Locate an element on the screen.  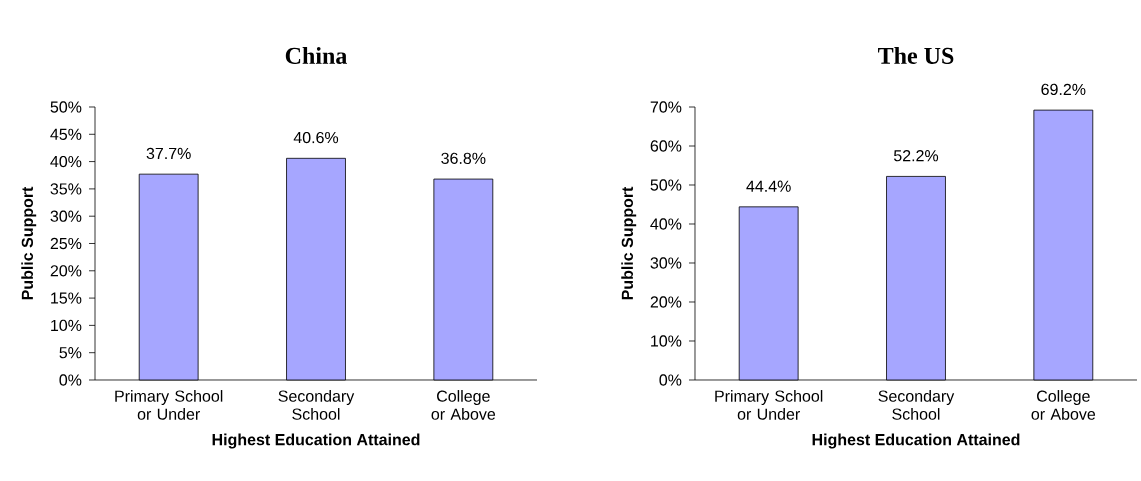
data-label: 37.7% is located at coordinates (168, 153).